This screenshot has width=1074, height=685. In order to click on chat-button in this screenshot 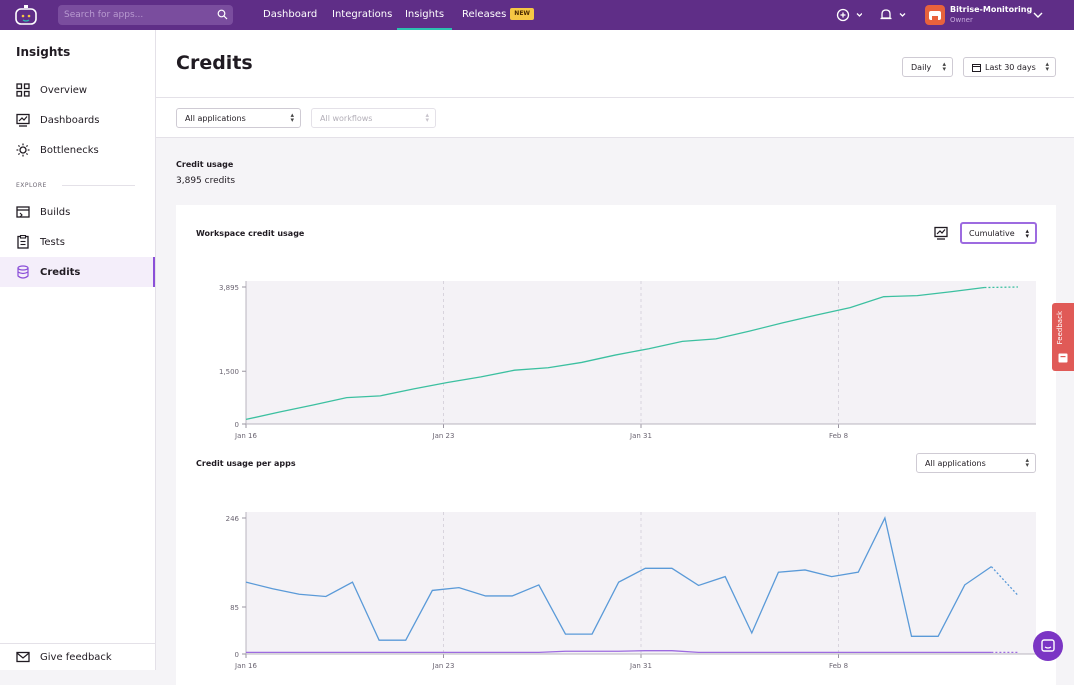, I will do `click(1048, 646)`.